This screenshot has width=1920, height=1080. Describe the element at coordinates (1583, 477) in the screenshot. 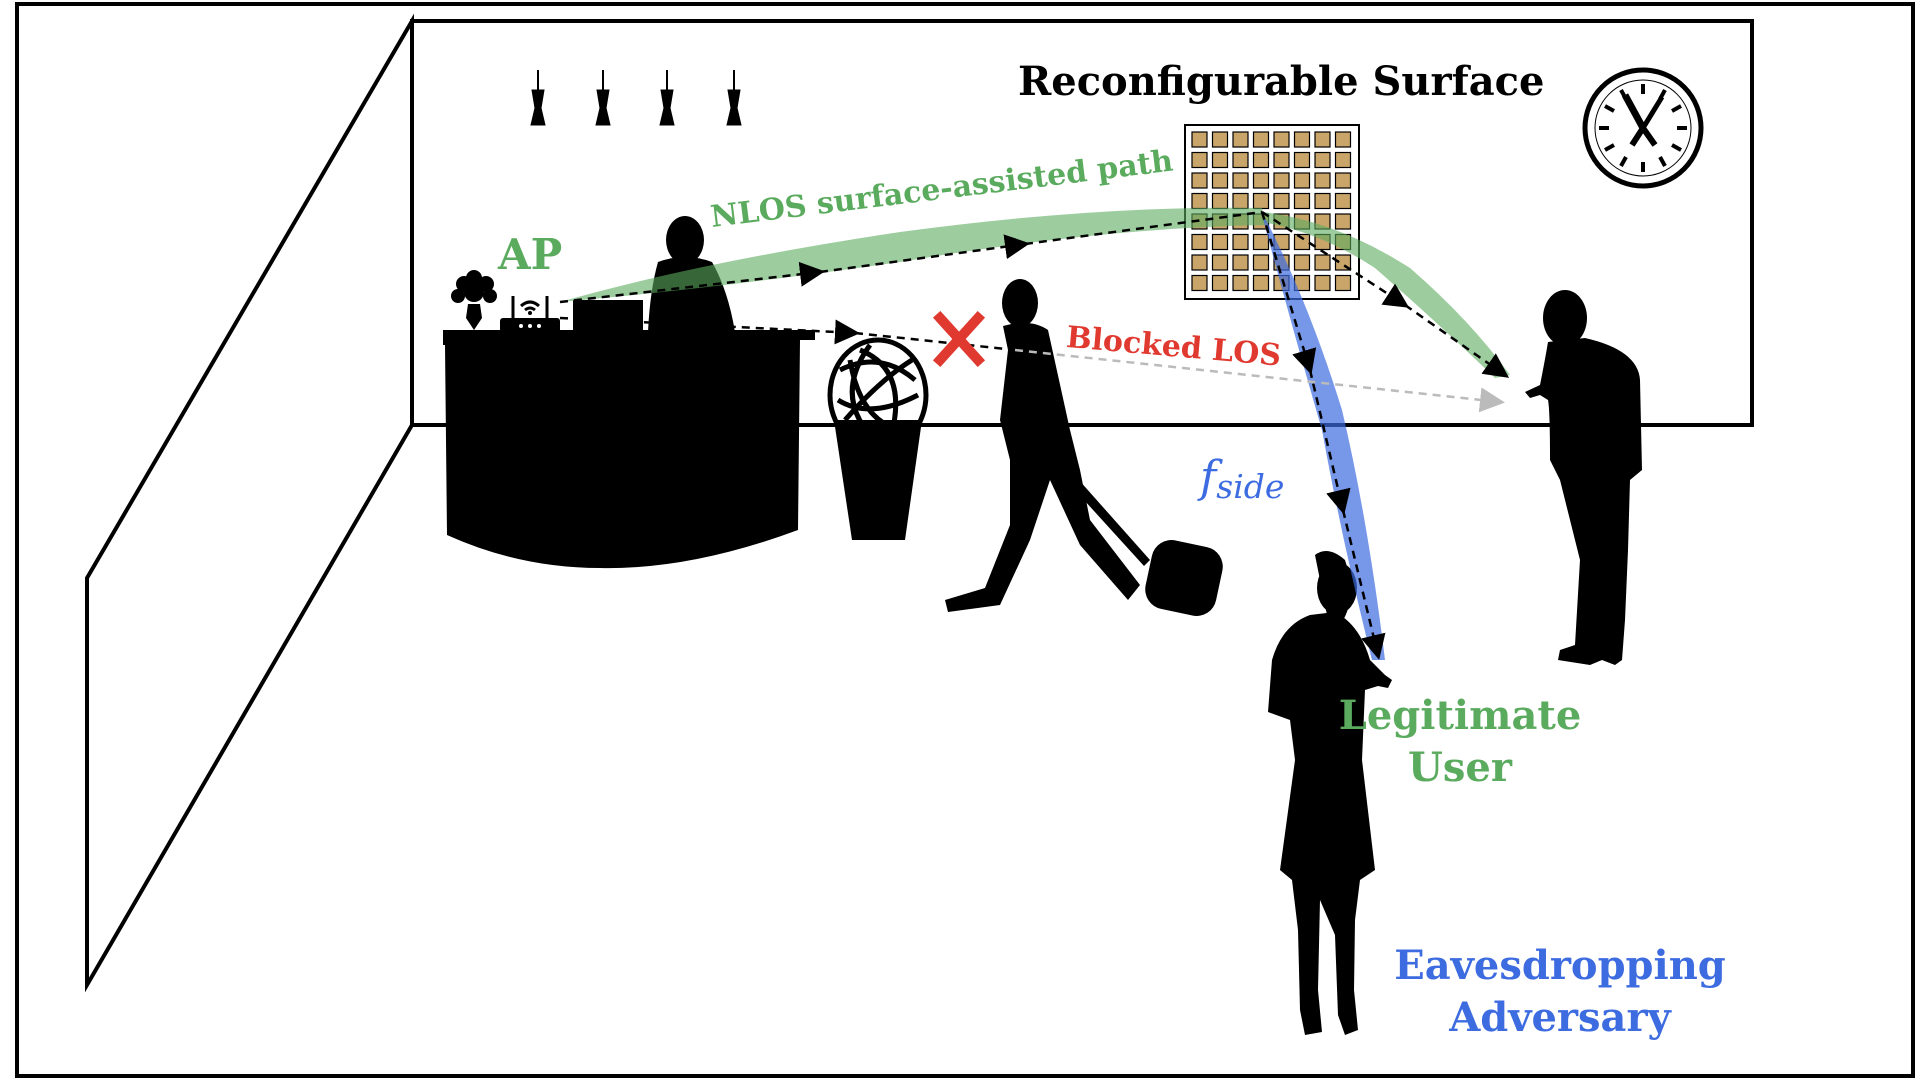

I see `legitimate-user-silhouette` at that location.